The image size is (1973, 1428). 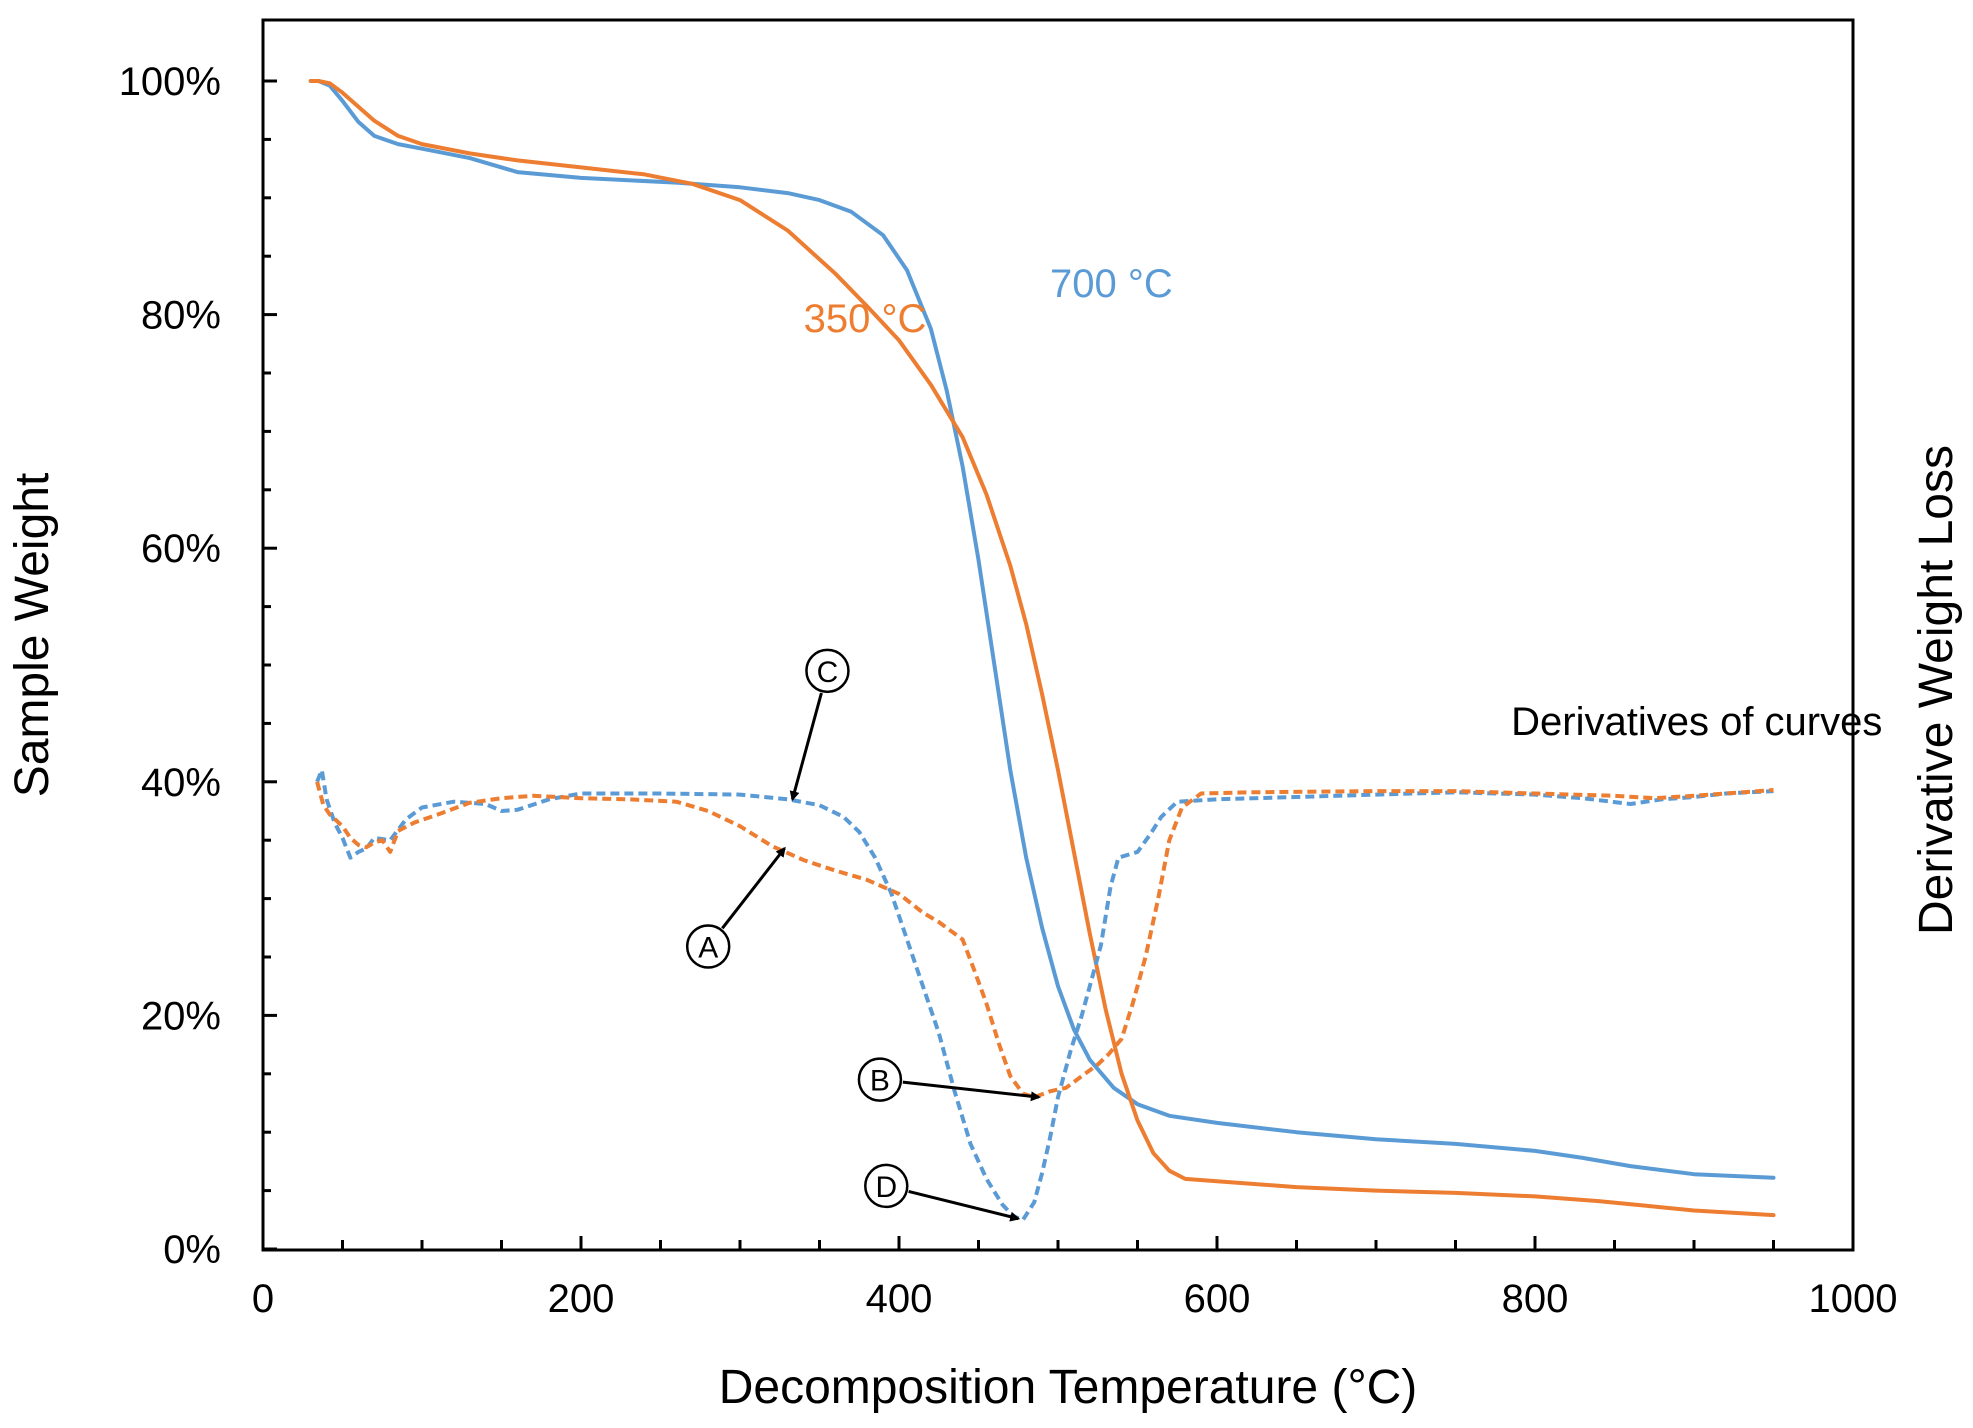 What do you see at coordinates (263, 1299) in the screenshot?
I see `x-tick-label: 0` at bounding box center [263, 1299].